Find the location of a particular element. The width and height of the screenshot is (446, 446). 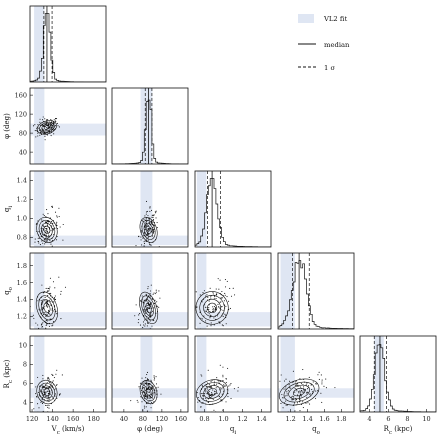

y-tick-label-rc: 4 is located at coordinates (25, 403).